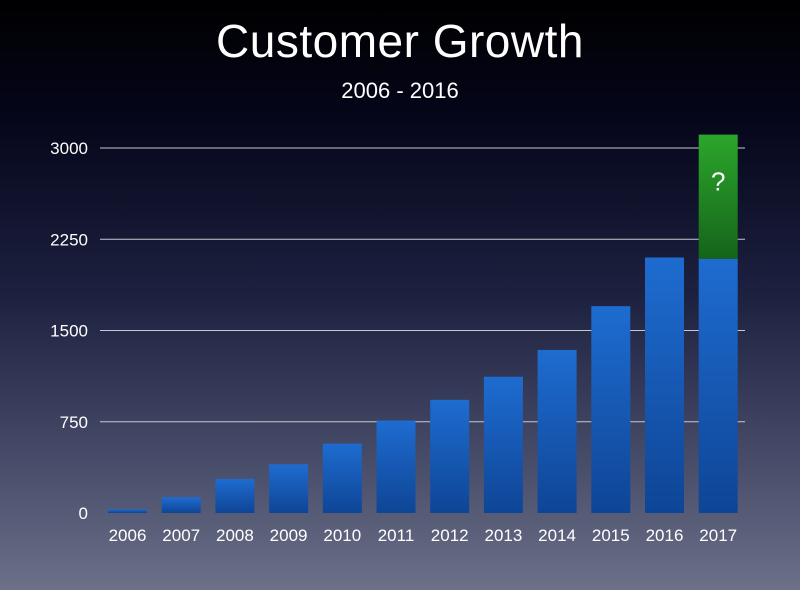 This screenshot has height=590, width=800. Describe the element at coordinates (181, 505) in the screenshot. I see `bar-2007` at that location.